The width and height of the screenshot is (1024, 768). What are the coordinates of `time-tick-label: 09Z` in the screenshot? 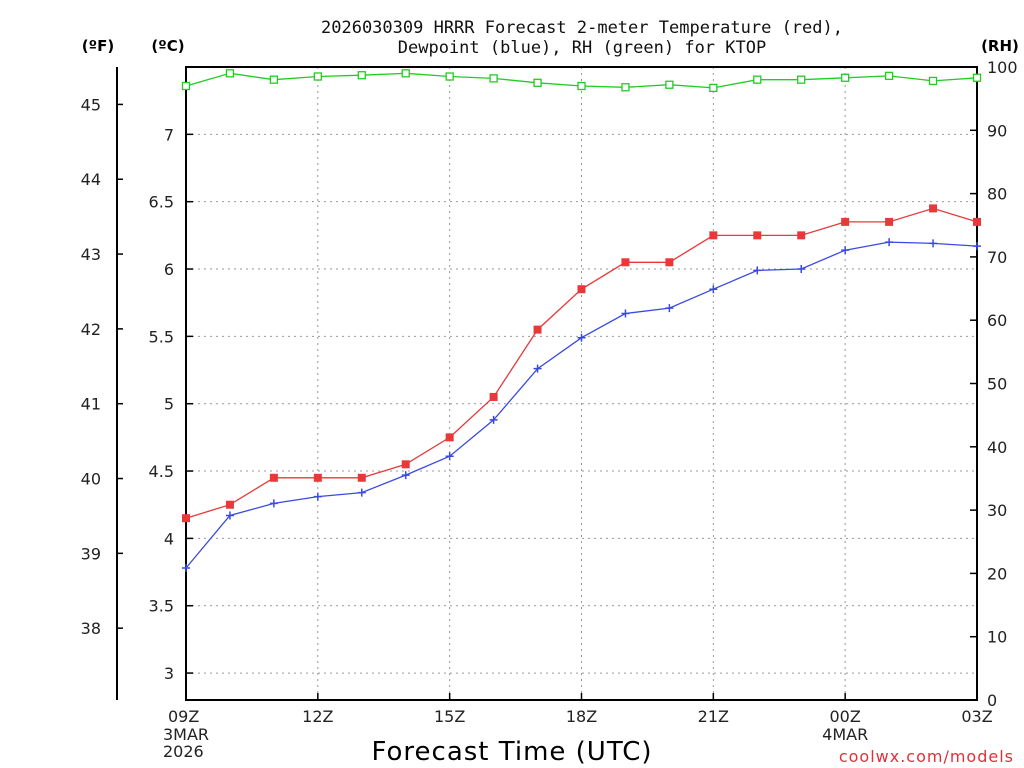 It's located at (183, 716).